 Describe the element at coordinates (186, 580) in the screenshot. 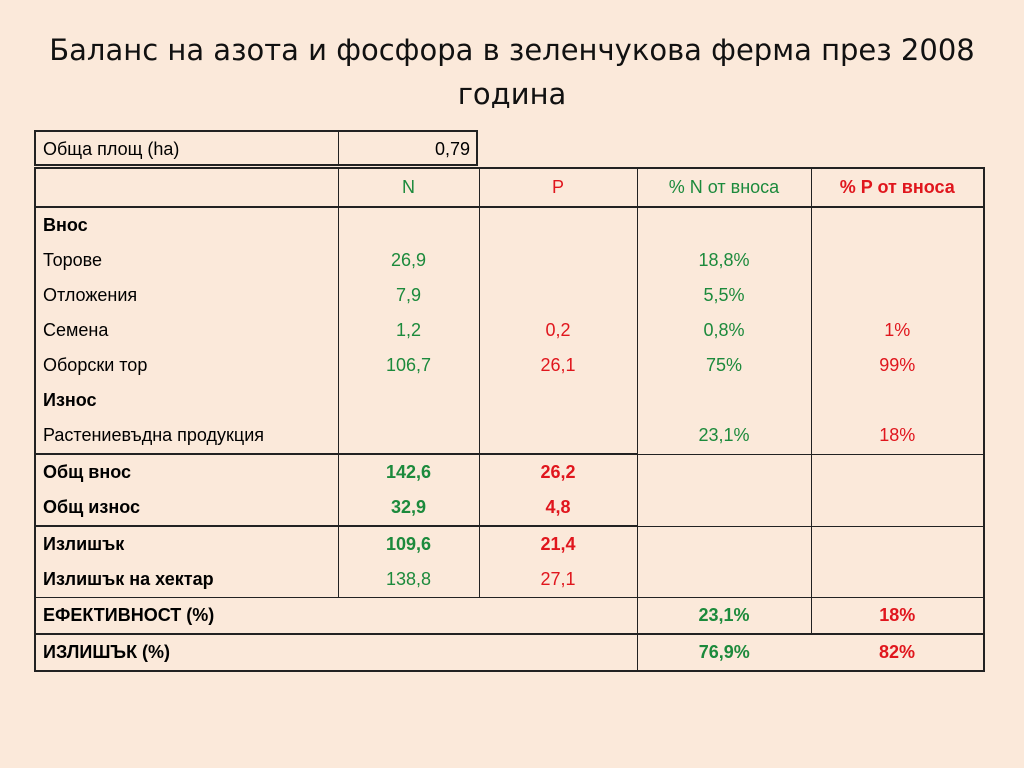

I see `row-label: Излишък на хектар` at that location.